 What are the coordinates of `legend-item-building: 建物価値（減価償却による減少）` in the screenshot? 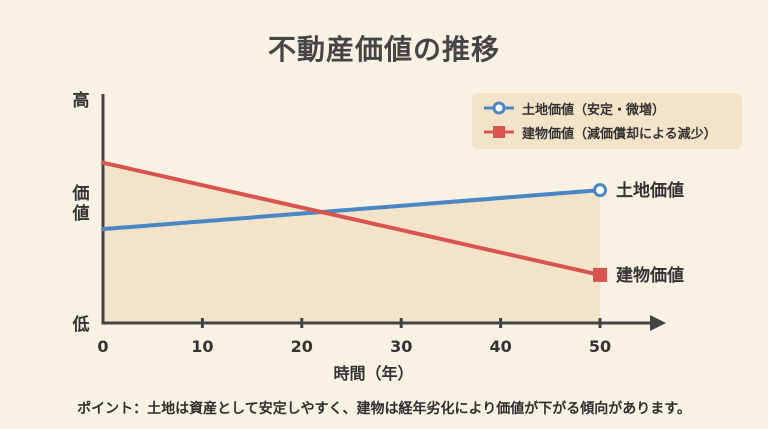 It's located at (599, 132).